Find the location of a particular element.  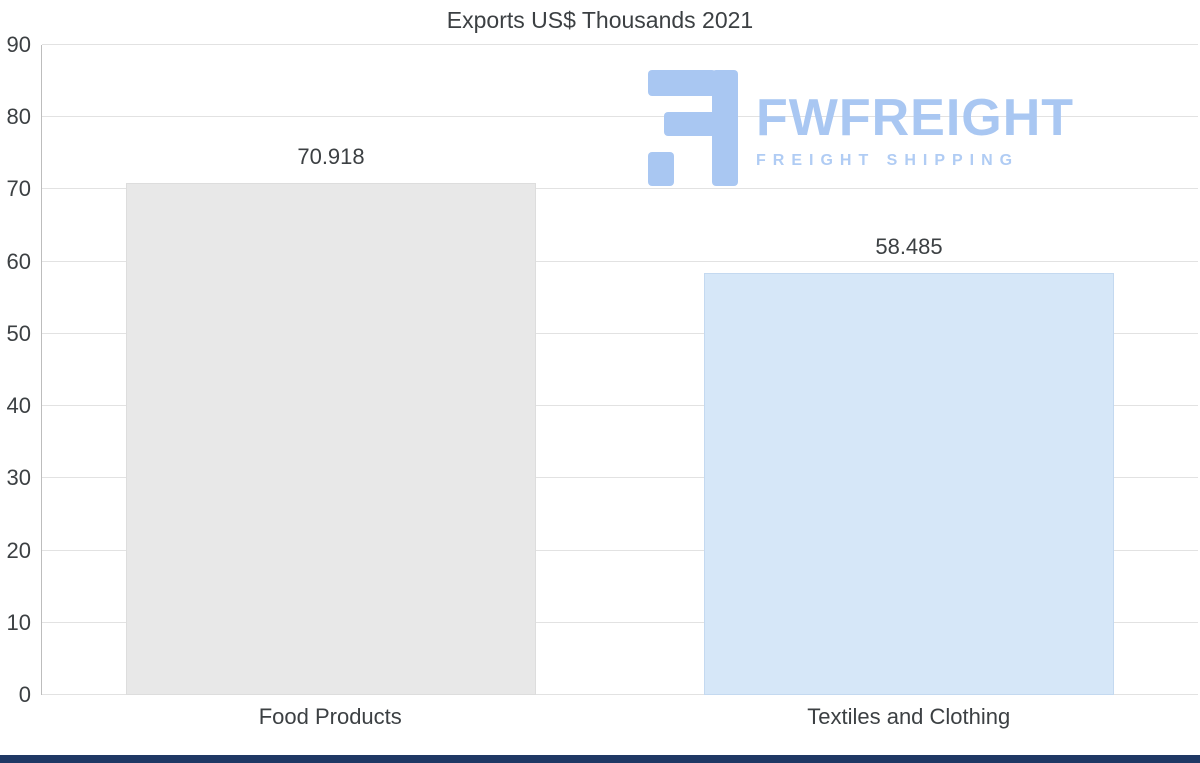

bar-value-label: 70.918 is located at coordinates (331, 156).